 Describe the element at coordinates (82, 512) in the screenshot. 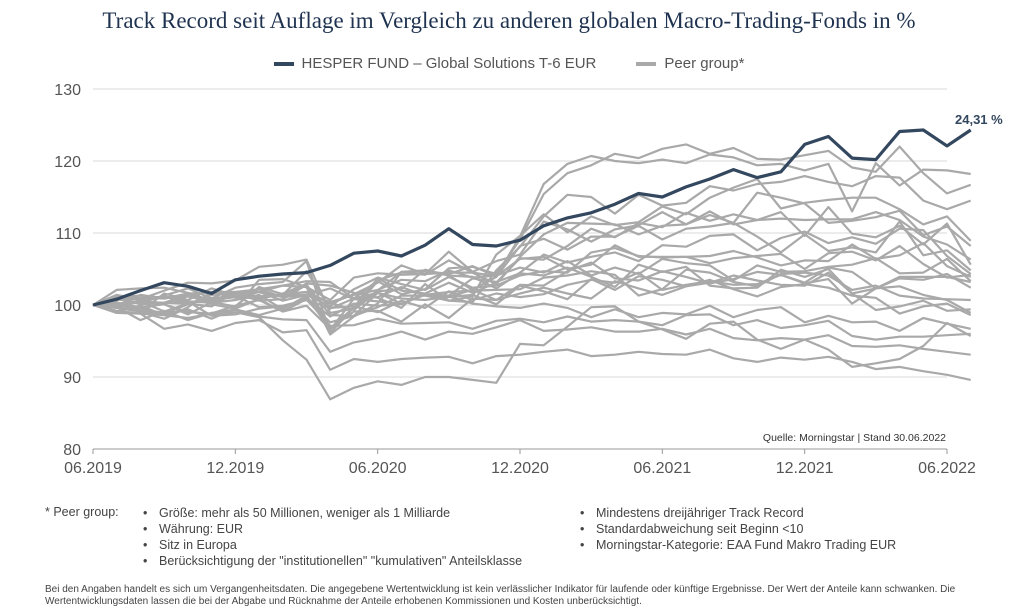

I see `notes-label: * Peer group:` at that location.